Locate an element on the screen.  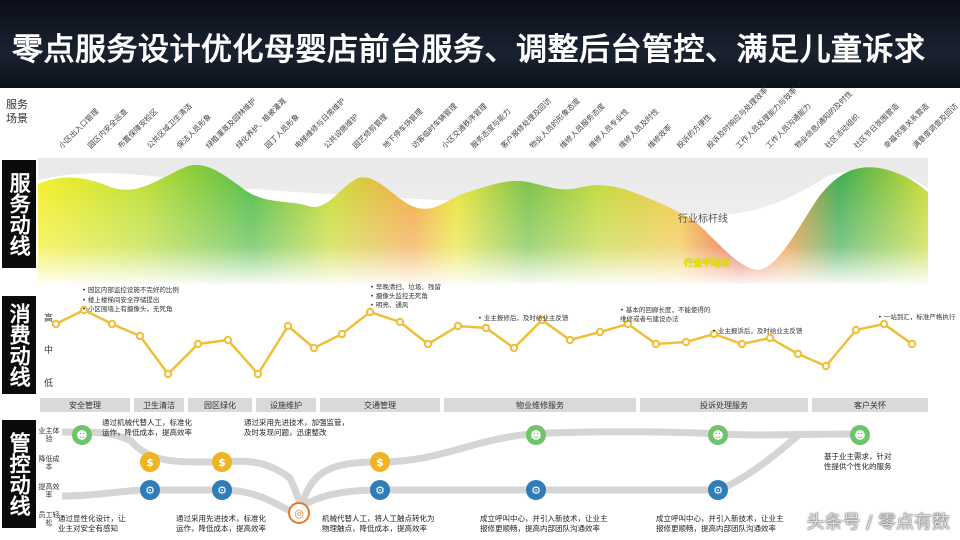
category-cleaning: 卫生清洁 is located at coordinates (159, 405).